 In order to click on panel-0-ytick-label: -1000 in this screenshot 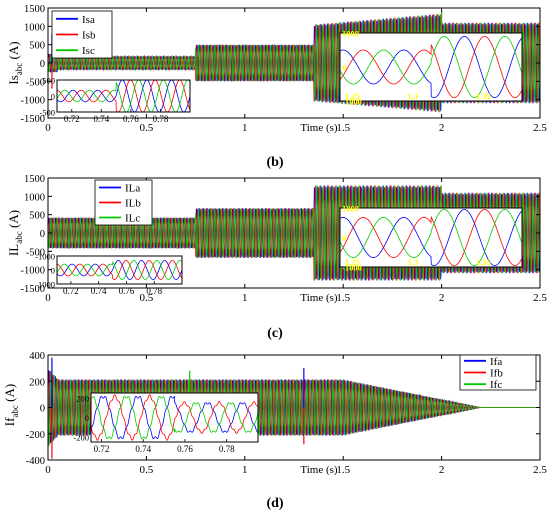, I will do `click(33, 101)`.